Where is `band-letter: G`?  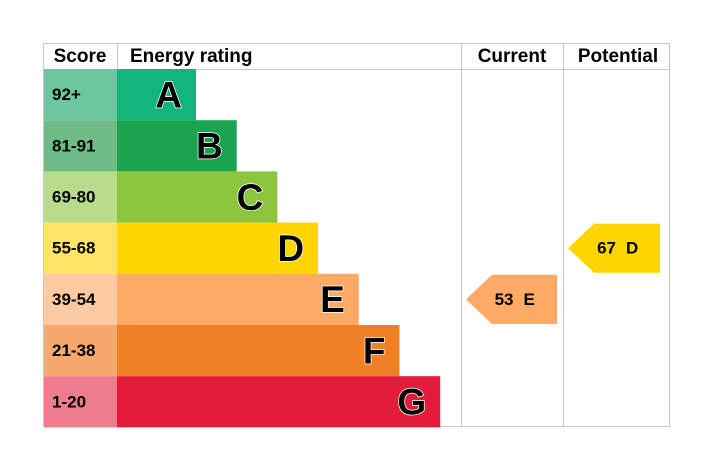
band-letter: G is located at coordinates (411, 402).